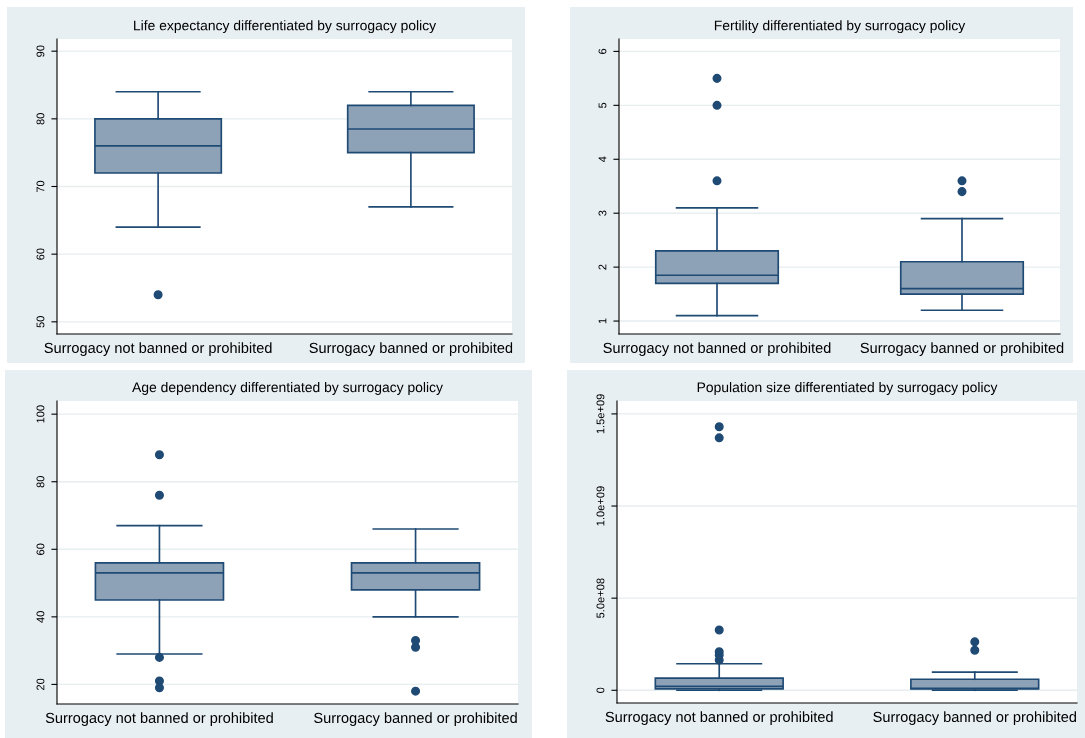  What do you see at coordinates (600, 598) in the screenshot?
I see `y-tick-label: 5.0e+08` at bounding box center [600, 598].